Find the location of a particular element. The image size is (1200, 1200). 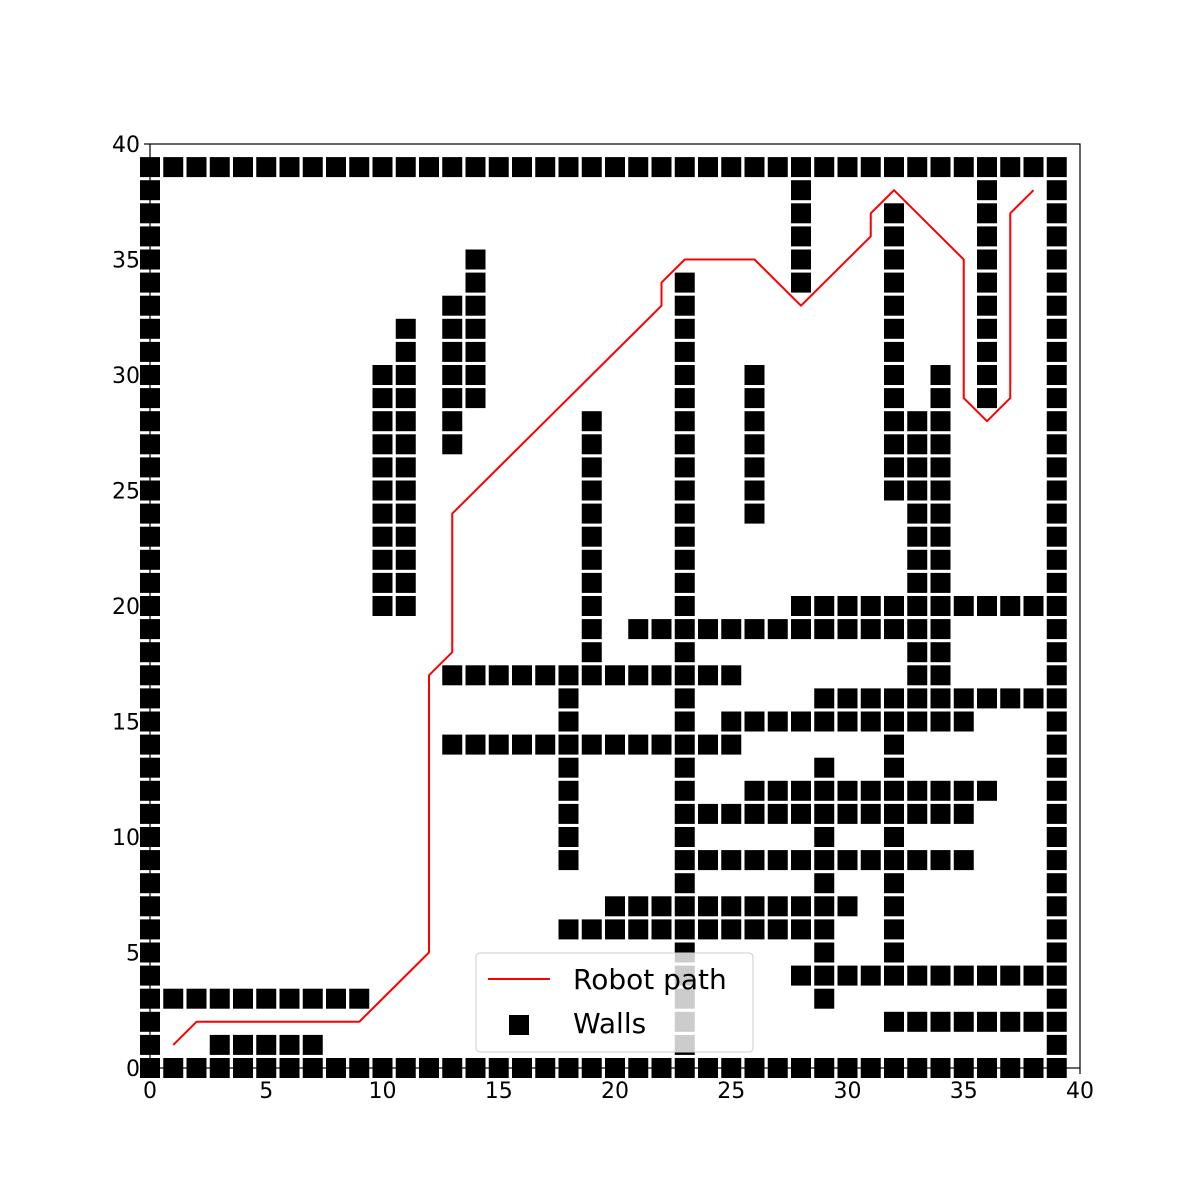

x-tick-label: 5 is located at coordinates (266, 1091).